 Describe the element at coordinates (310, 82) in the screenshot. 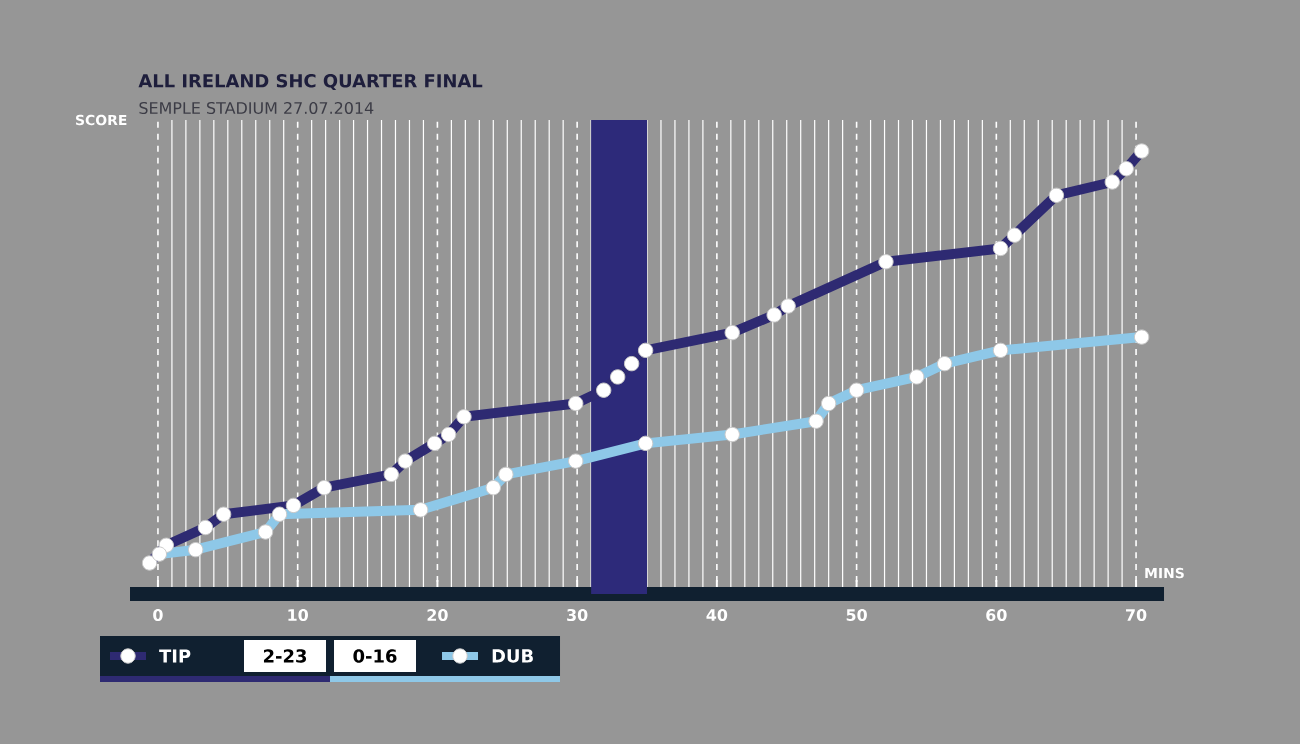

I see `chart-title: ALL IRELAND SHC QUARTER FINAL` at that location.